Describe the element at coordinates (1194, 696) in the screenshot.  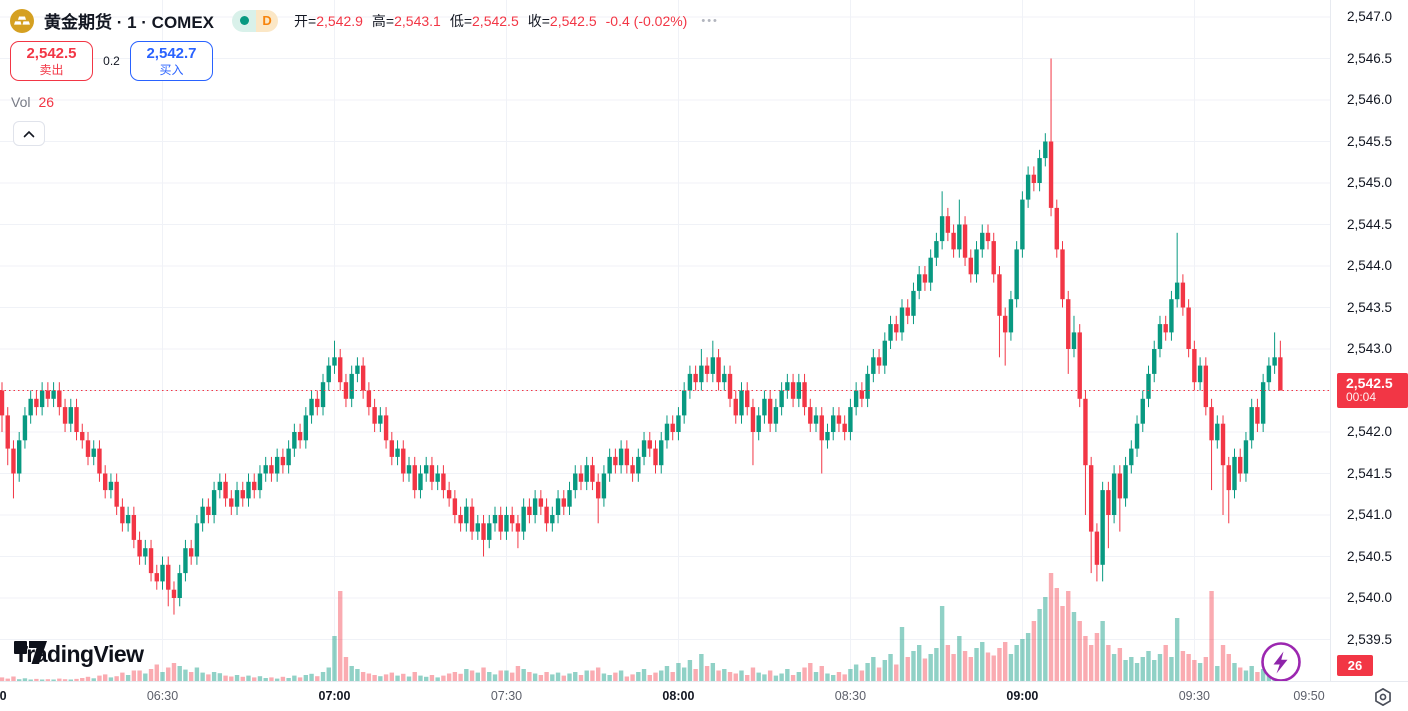
I see `time-tick-label: 09:30` at that location.